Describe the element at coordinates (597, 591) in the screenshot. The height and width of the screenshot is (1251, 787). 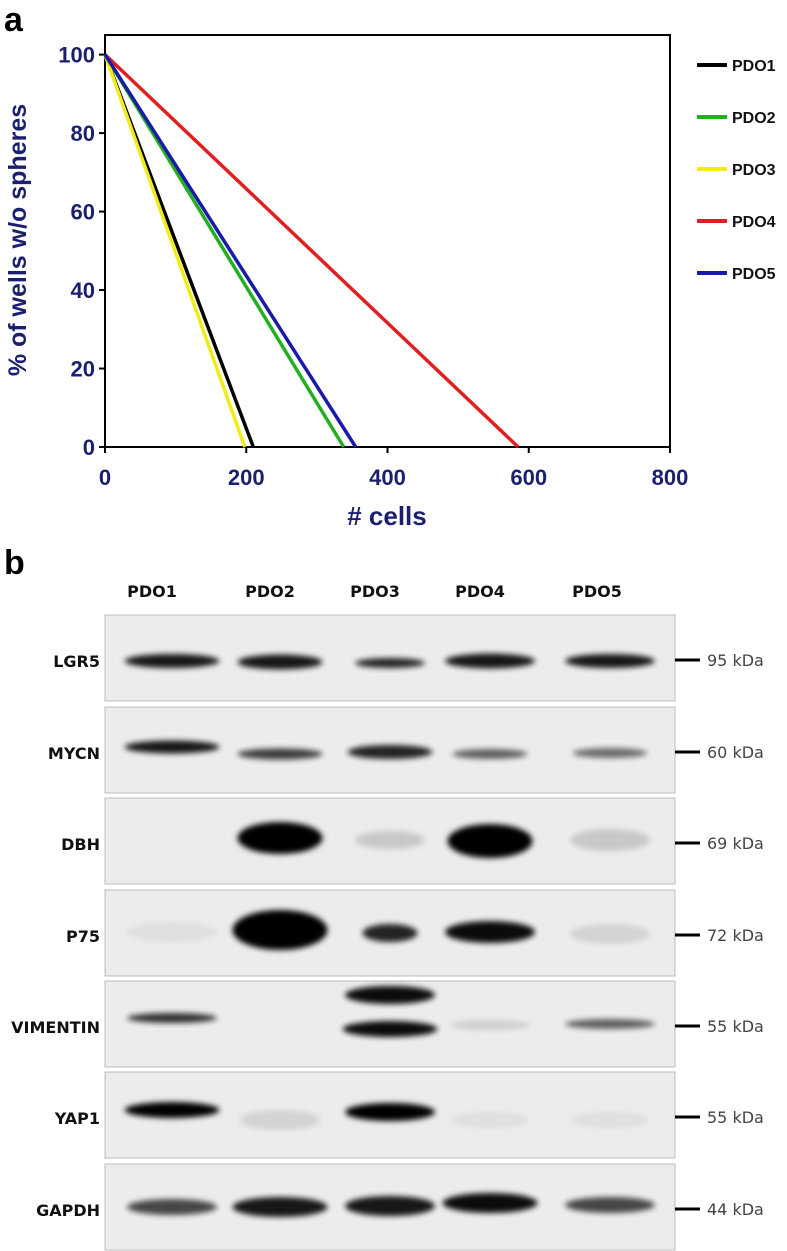
I see `lane-label: PDO5` at that location.